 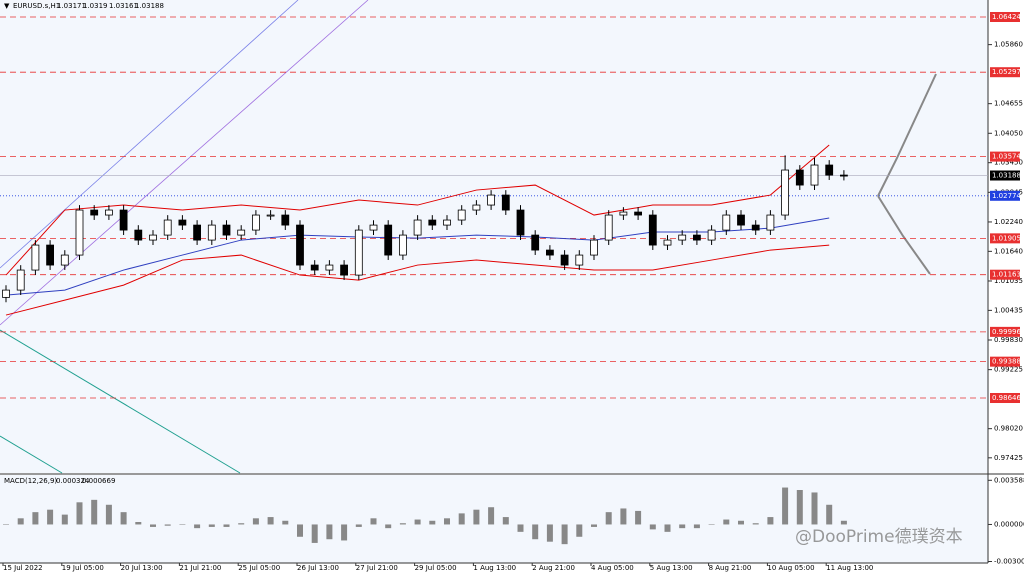 What do you see at coordinates (1008, 458) in the screenshot?
I see `y-tick-label: 0.97425` at bounding box center [1008, 458].